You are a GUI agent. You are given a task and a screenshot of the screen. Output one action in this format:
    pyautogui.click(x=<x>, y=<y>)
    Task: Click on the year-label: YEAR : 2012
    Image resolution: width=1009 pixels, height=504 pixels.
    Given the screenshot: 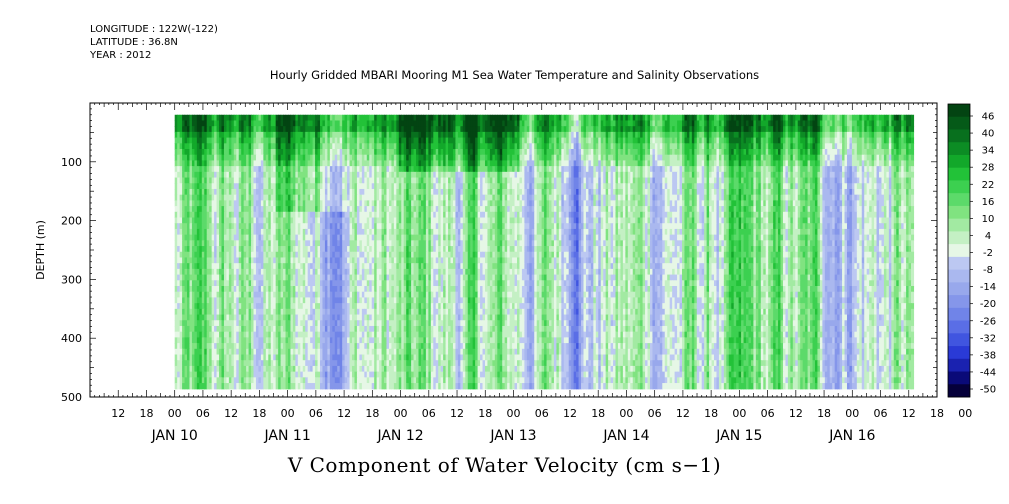 What is the action you would take?
    pyautogui.click(x=121, y=55)
    